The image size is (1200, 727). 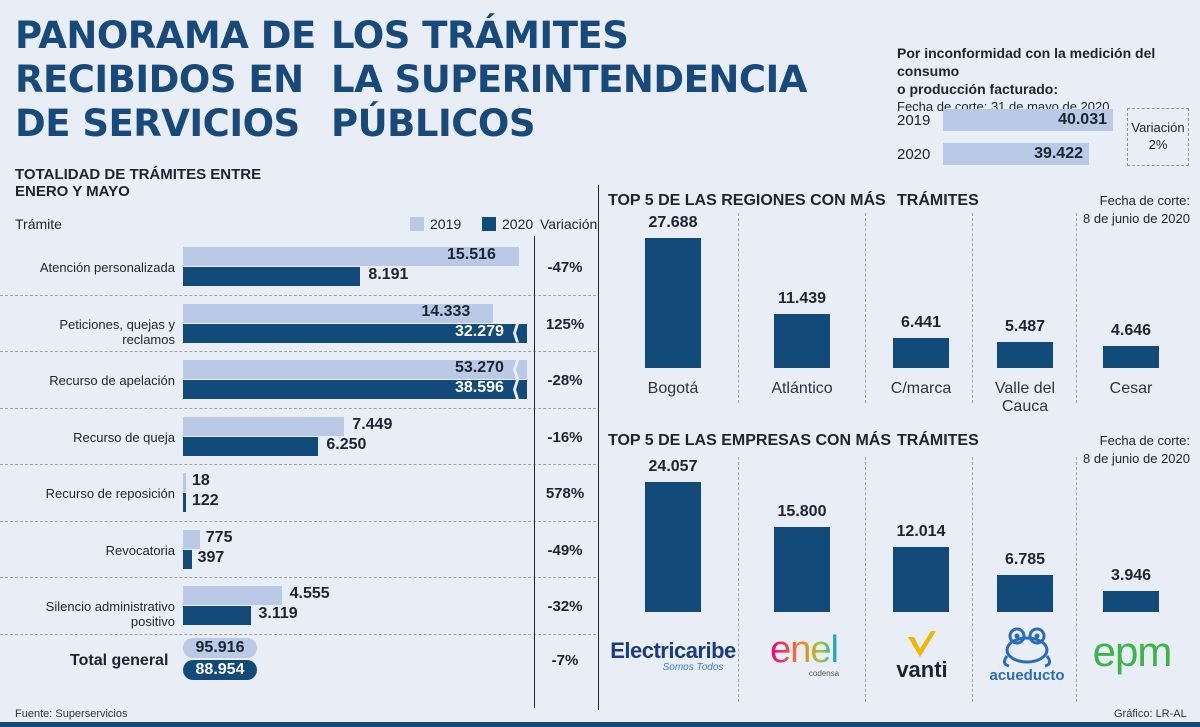 What do you see at coordinates (471, 254) in the screenshot?
I see `bar-value: 15.516` at bounding box center [471, 254].